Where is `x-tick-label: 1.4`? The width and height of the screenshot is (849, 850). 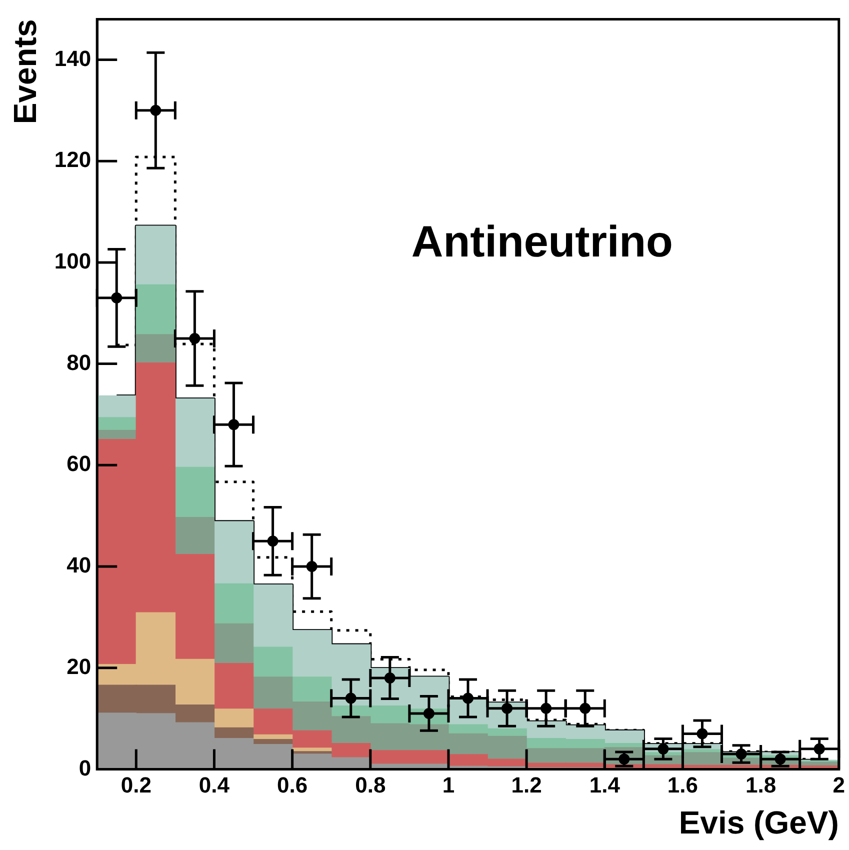
x-tick-label: 1.4 is located at coordinates (605, 785).